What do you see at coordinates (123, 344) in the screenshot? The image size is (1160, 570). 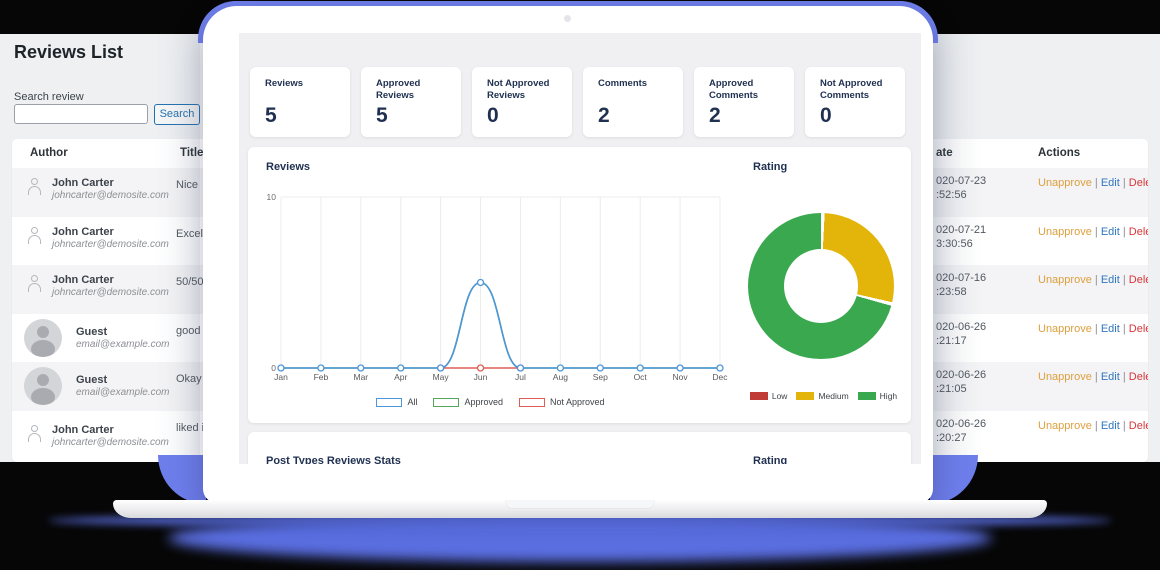 I see `author-email: email@example.com` at bounding box center [123, 344].